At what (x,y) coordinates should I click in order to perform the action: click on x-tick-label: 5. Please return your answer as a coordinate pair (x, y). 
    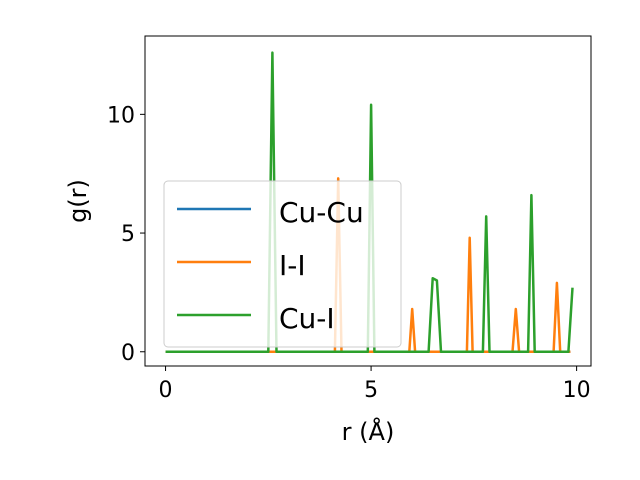
    Looking at the image, I should click on (371, 390).